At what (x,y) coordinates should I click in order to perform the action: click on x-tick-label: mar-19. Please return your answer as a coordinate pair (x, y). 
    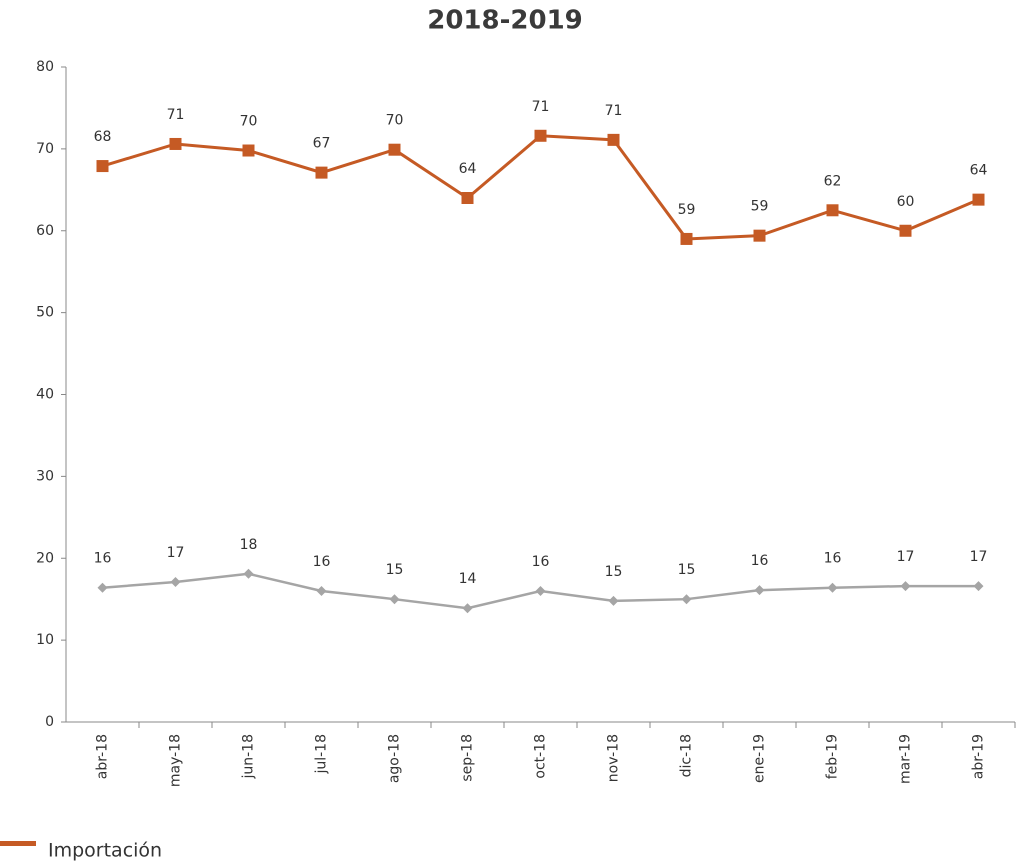
    Looking at the image, I should click on (906, 759).